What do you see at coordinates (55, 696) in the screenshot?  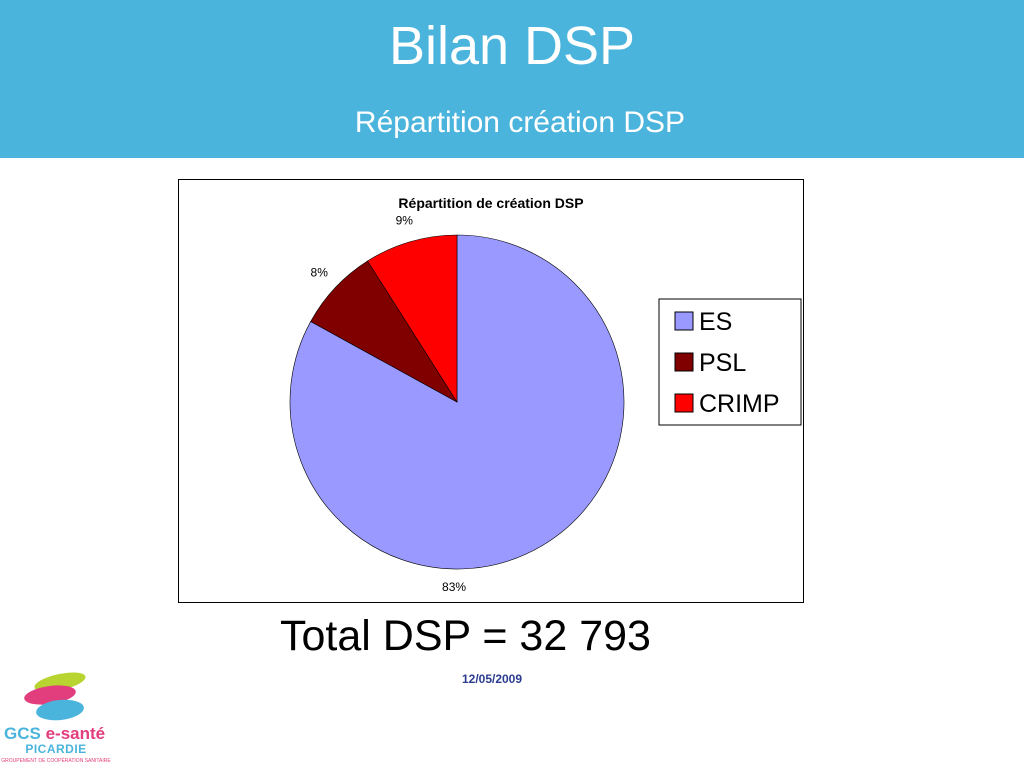 I see `logo-mark-icon` at bounding box center [55, 696].